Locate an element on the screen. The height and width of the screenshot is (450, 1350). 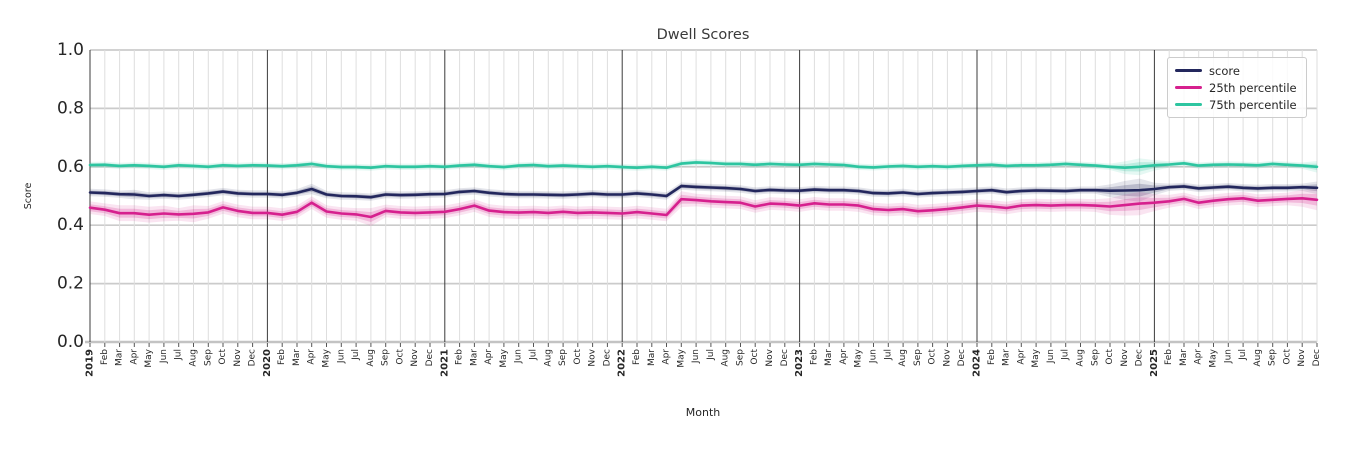
svg-text: 2021 is located at coordinates (444, 363).